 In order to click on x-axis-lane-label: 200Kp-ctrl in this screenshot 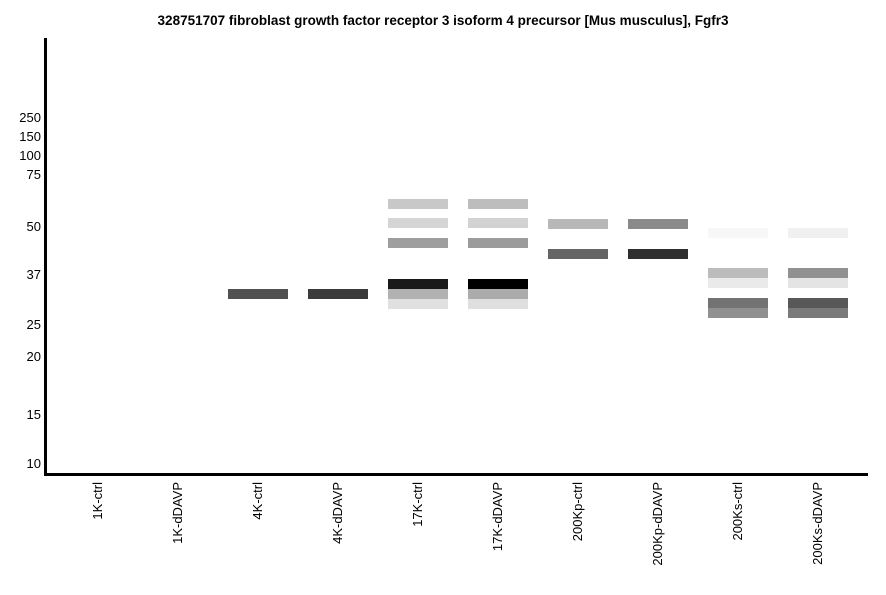, I will do `click(577, 512)`.